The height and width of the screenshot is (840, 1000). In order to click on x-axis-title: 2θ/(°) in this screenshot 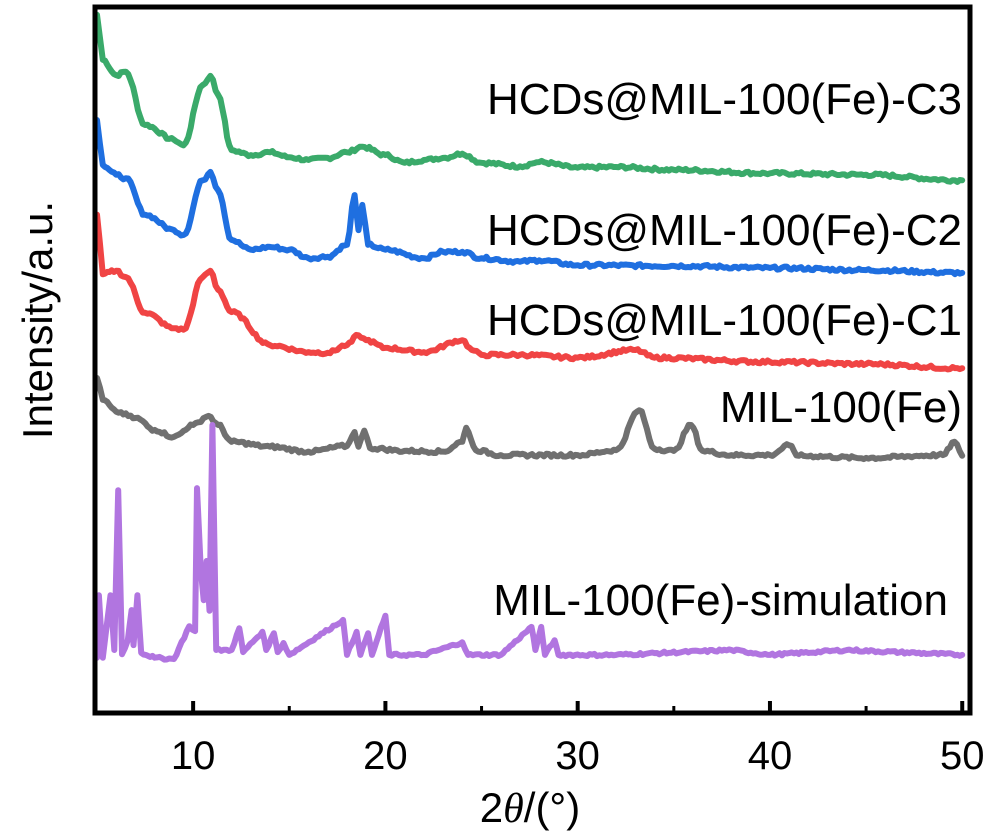, I will do `click(530, 808)`.